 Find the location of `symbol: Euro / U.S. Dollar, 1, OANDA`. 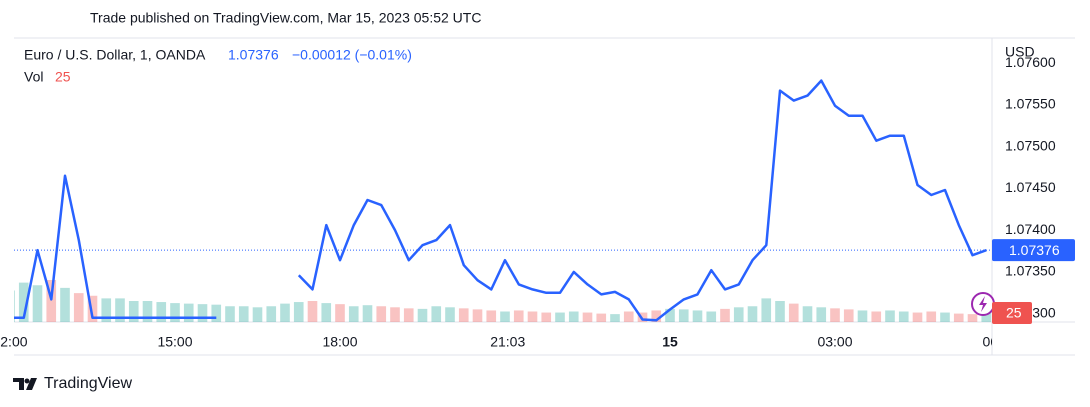

symbol: Euro / U.S. Dollar, 1, OANDA is located at coordinates (115, 55).